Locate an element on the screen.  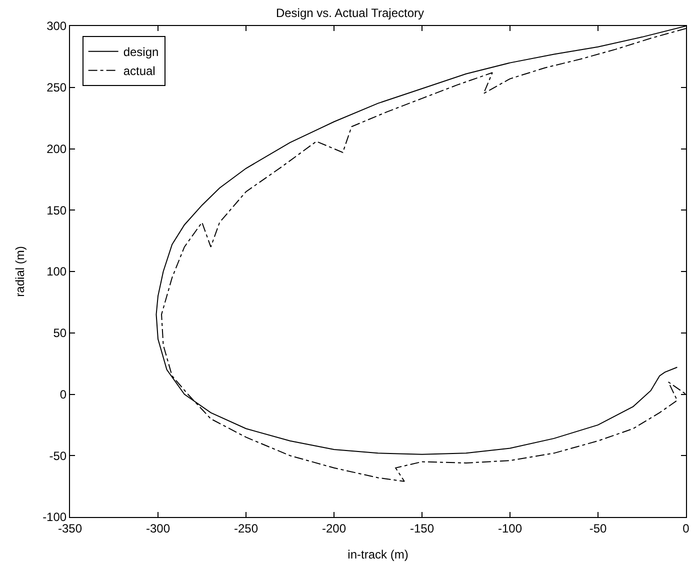
x-tick-label: -300 is located at coordinates (158, 528).